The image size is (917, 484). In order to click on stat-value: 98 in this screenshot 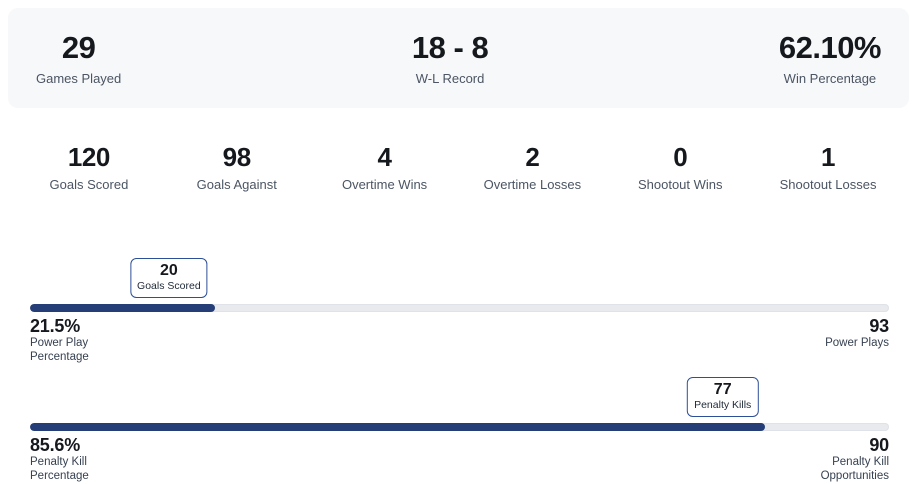, I will do `click(237, 157)`.